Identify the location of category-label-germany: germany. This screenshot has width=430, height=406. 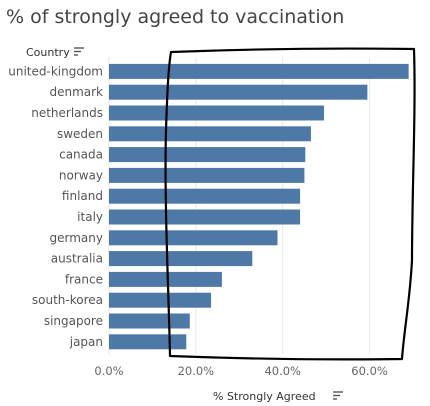
(76, 238).